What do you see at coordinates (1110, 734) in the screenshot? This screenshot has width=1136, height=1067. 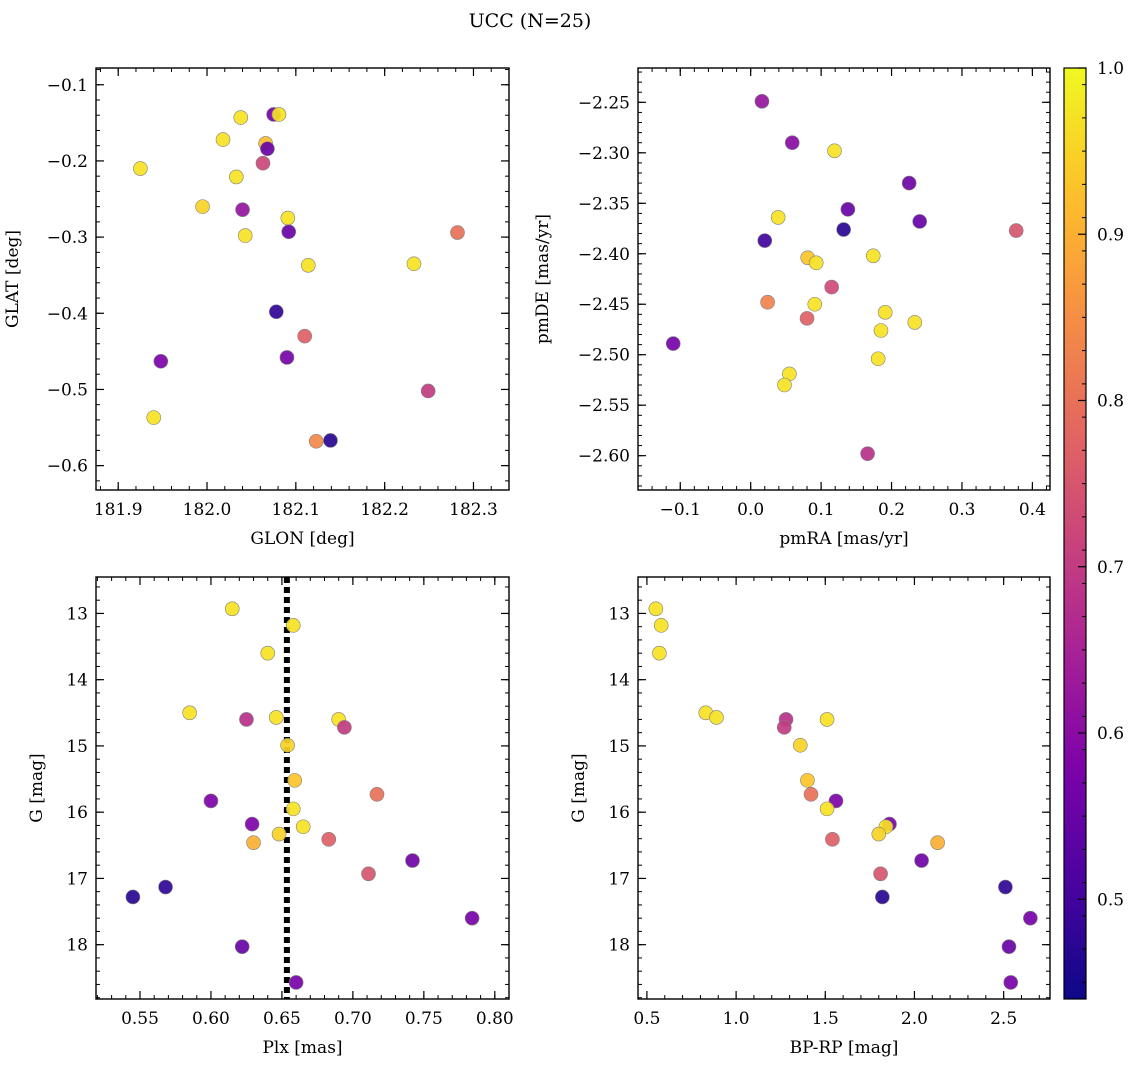 I see `colorbar-tick-label: 0.6` at bounding box center [1110, 734].